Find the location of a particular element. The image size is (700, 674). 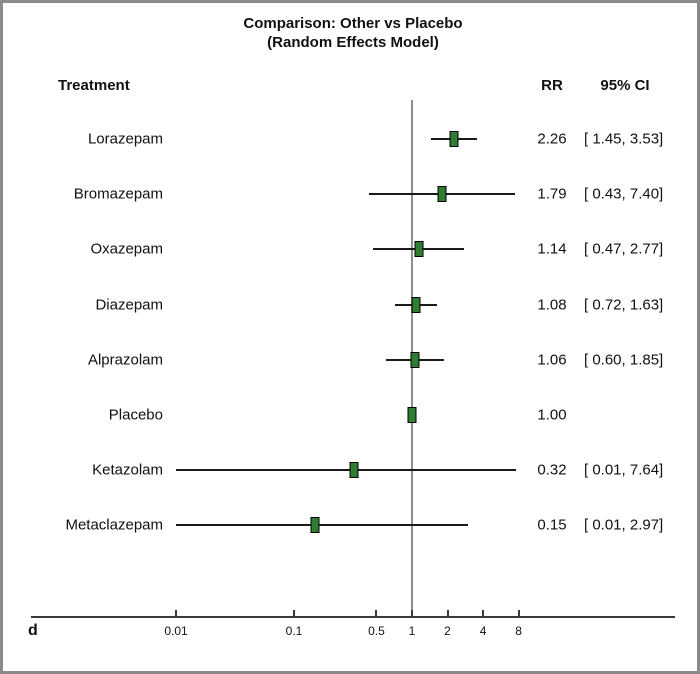

rr-value: 2.26 is located at coordinates (552, 139).